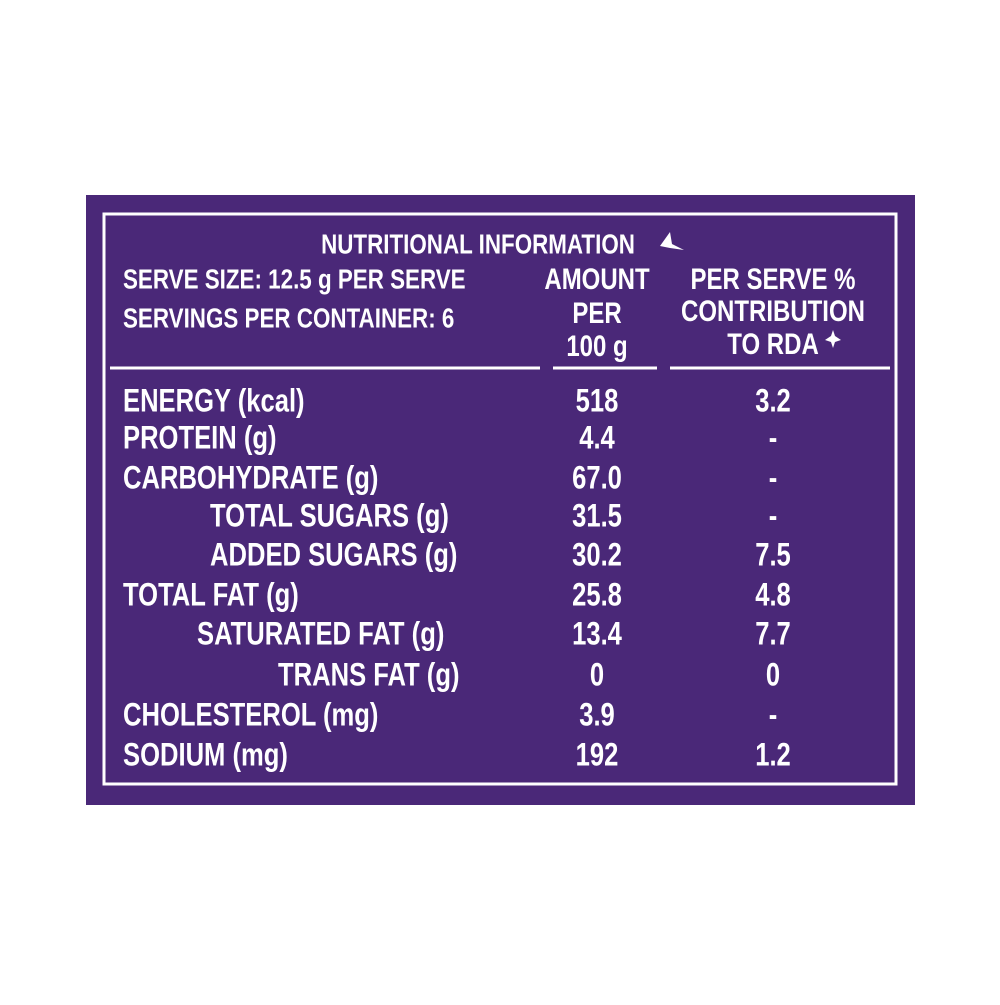 The width and height of the screenshot is (1000, 1005). What do you see at coordinates (320, 634) in the screenshot?
I see `nutrient-name: SATURATED FAT (g)` at bounding box center [320, 634].